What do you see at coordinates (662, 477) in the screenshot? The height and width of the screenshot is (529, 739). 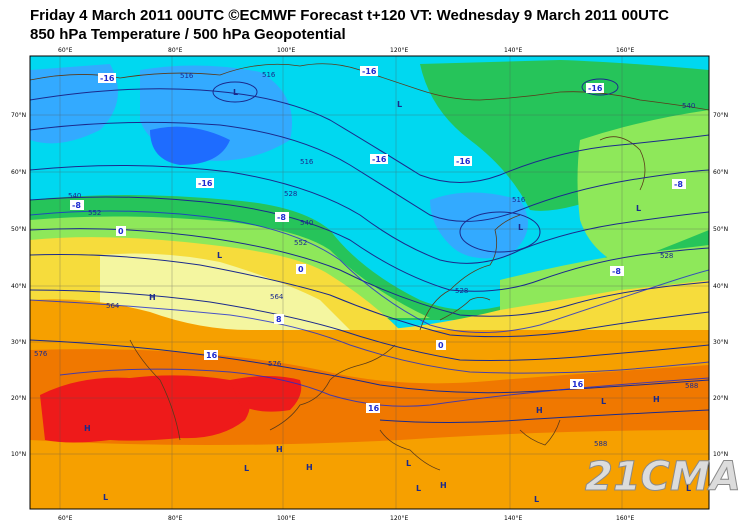 I see `watermark-logo: 21CMA` at bounding box center [662, 477].